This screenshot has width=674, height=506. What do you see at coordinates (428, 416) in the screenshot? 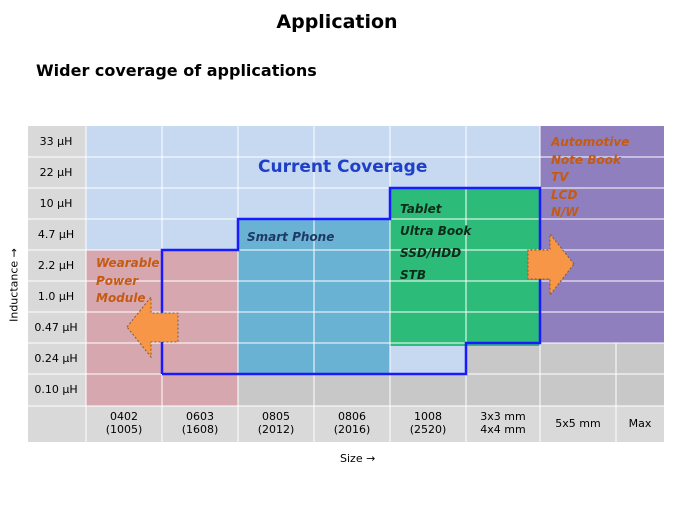
I see `x-tick-line1: 1008` at bounding box center [428, 416].